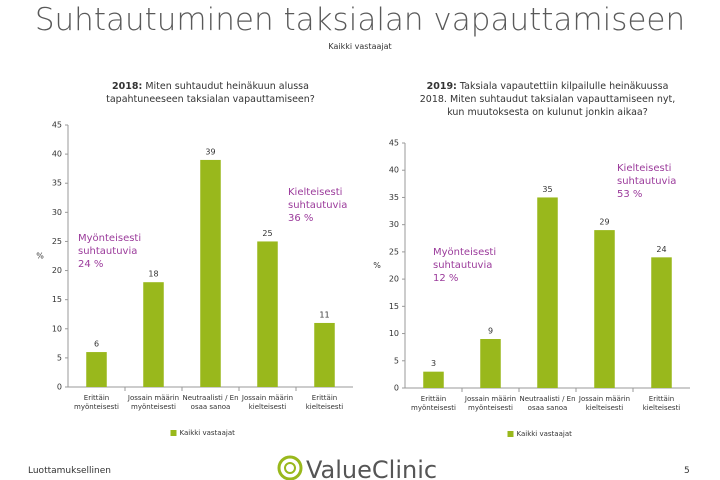  I want to click on value-label: 6, so click(96, 344).